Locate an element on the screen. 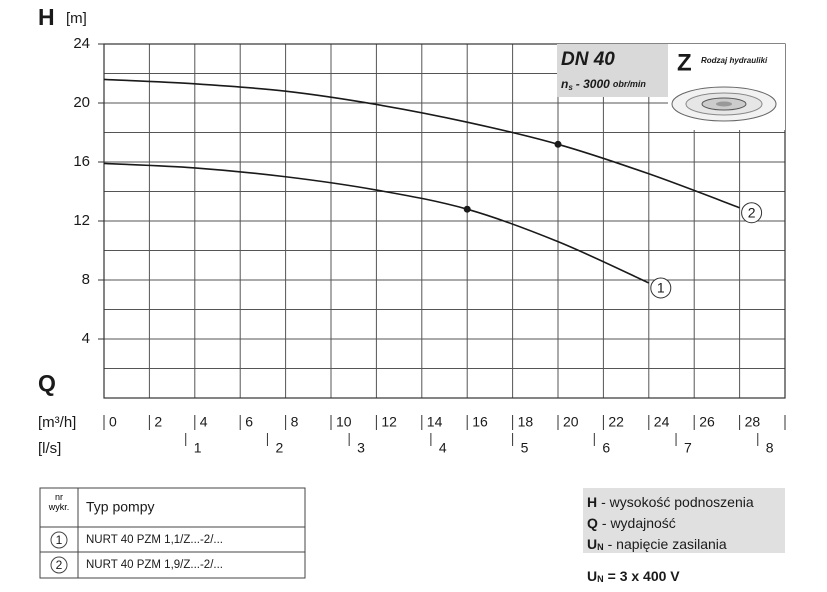  row-number: 1 is located at coordinates (59, 540).